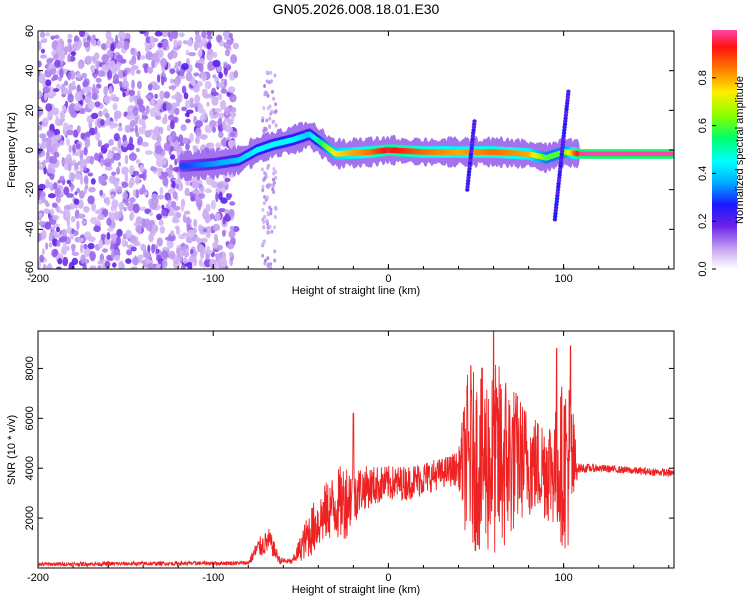 Image resolution: width=750 pixels, height=600 pixels. I want to click on colorbar-tick-label: 0.0, so click(703, 268).